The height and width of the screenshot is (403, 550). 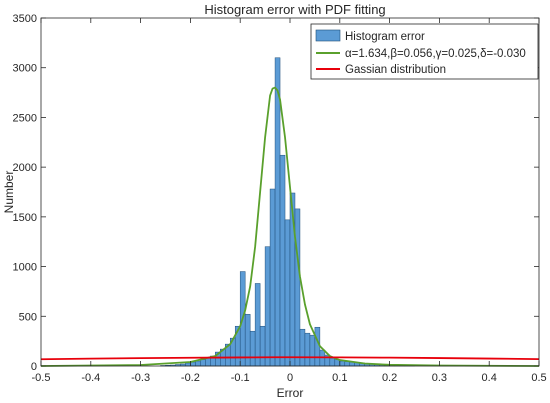 What do you see at coordinates (290, 378) in the screenshot?
I see `x-tick-label: 0` at bounding box center [290, 378].